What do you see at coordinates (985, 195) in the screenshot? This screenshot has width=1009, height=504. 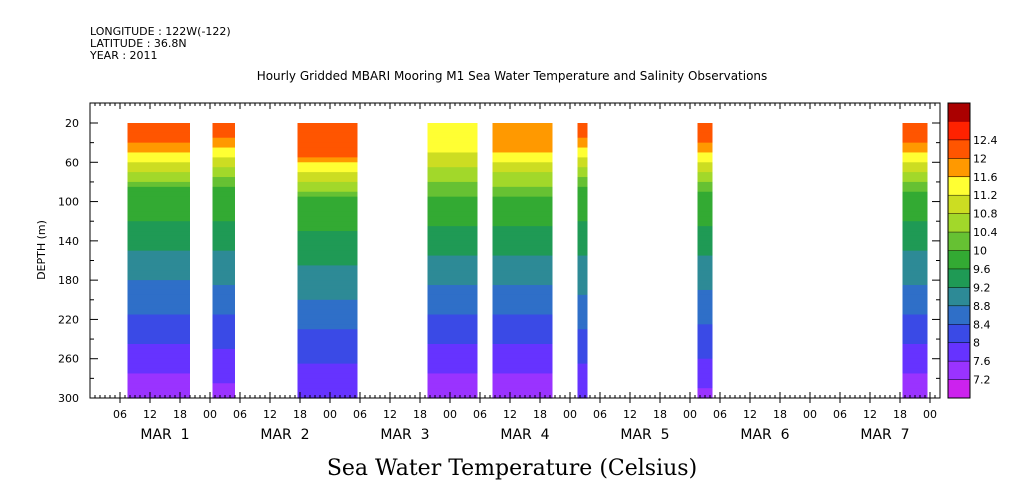 I see `colorbar-label: 11.2` at bounding box center [985, 195].